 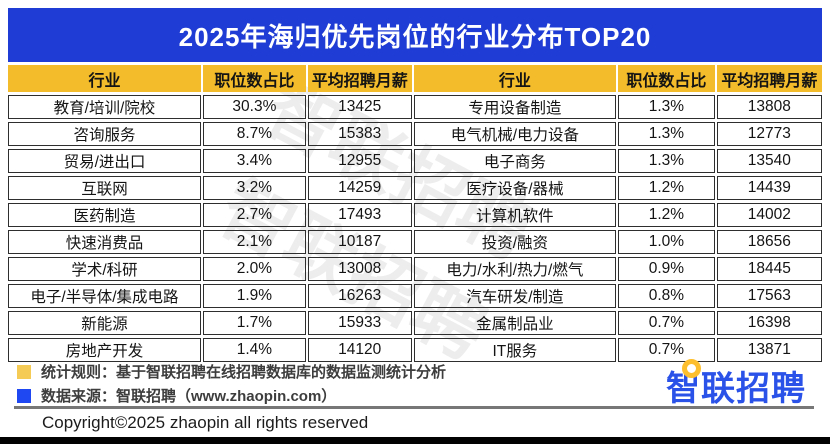 I want to click on table-row: 医药制造 2.7% 17493 计算机软件 1.2% 14002, so click(x=415, y=215).